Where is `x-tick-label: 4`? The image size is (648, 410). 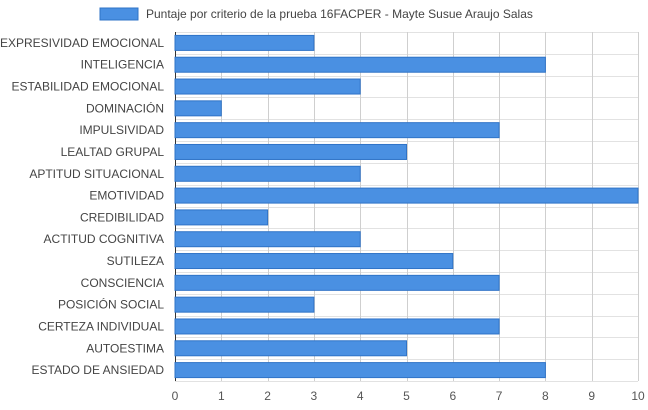
x-tick-label: 4 is located at coordinates (360, 396).